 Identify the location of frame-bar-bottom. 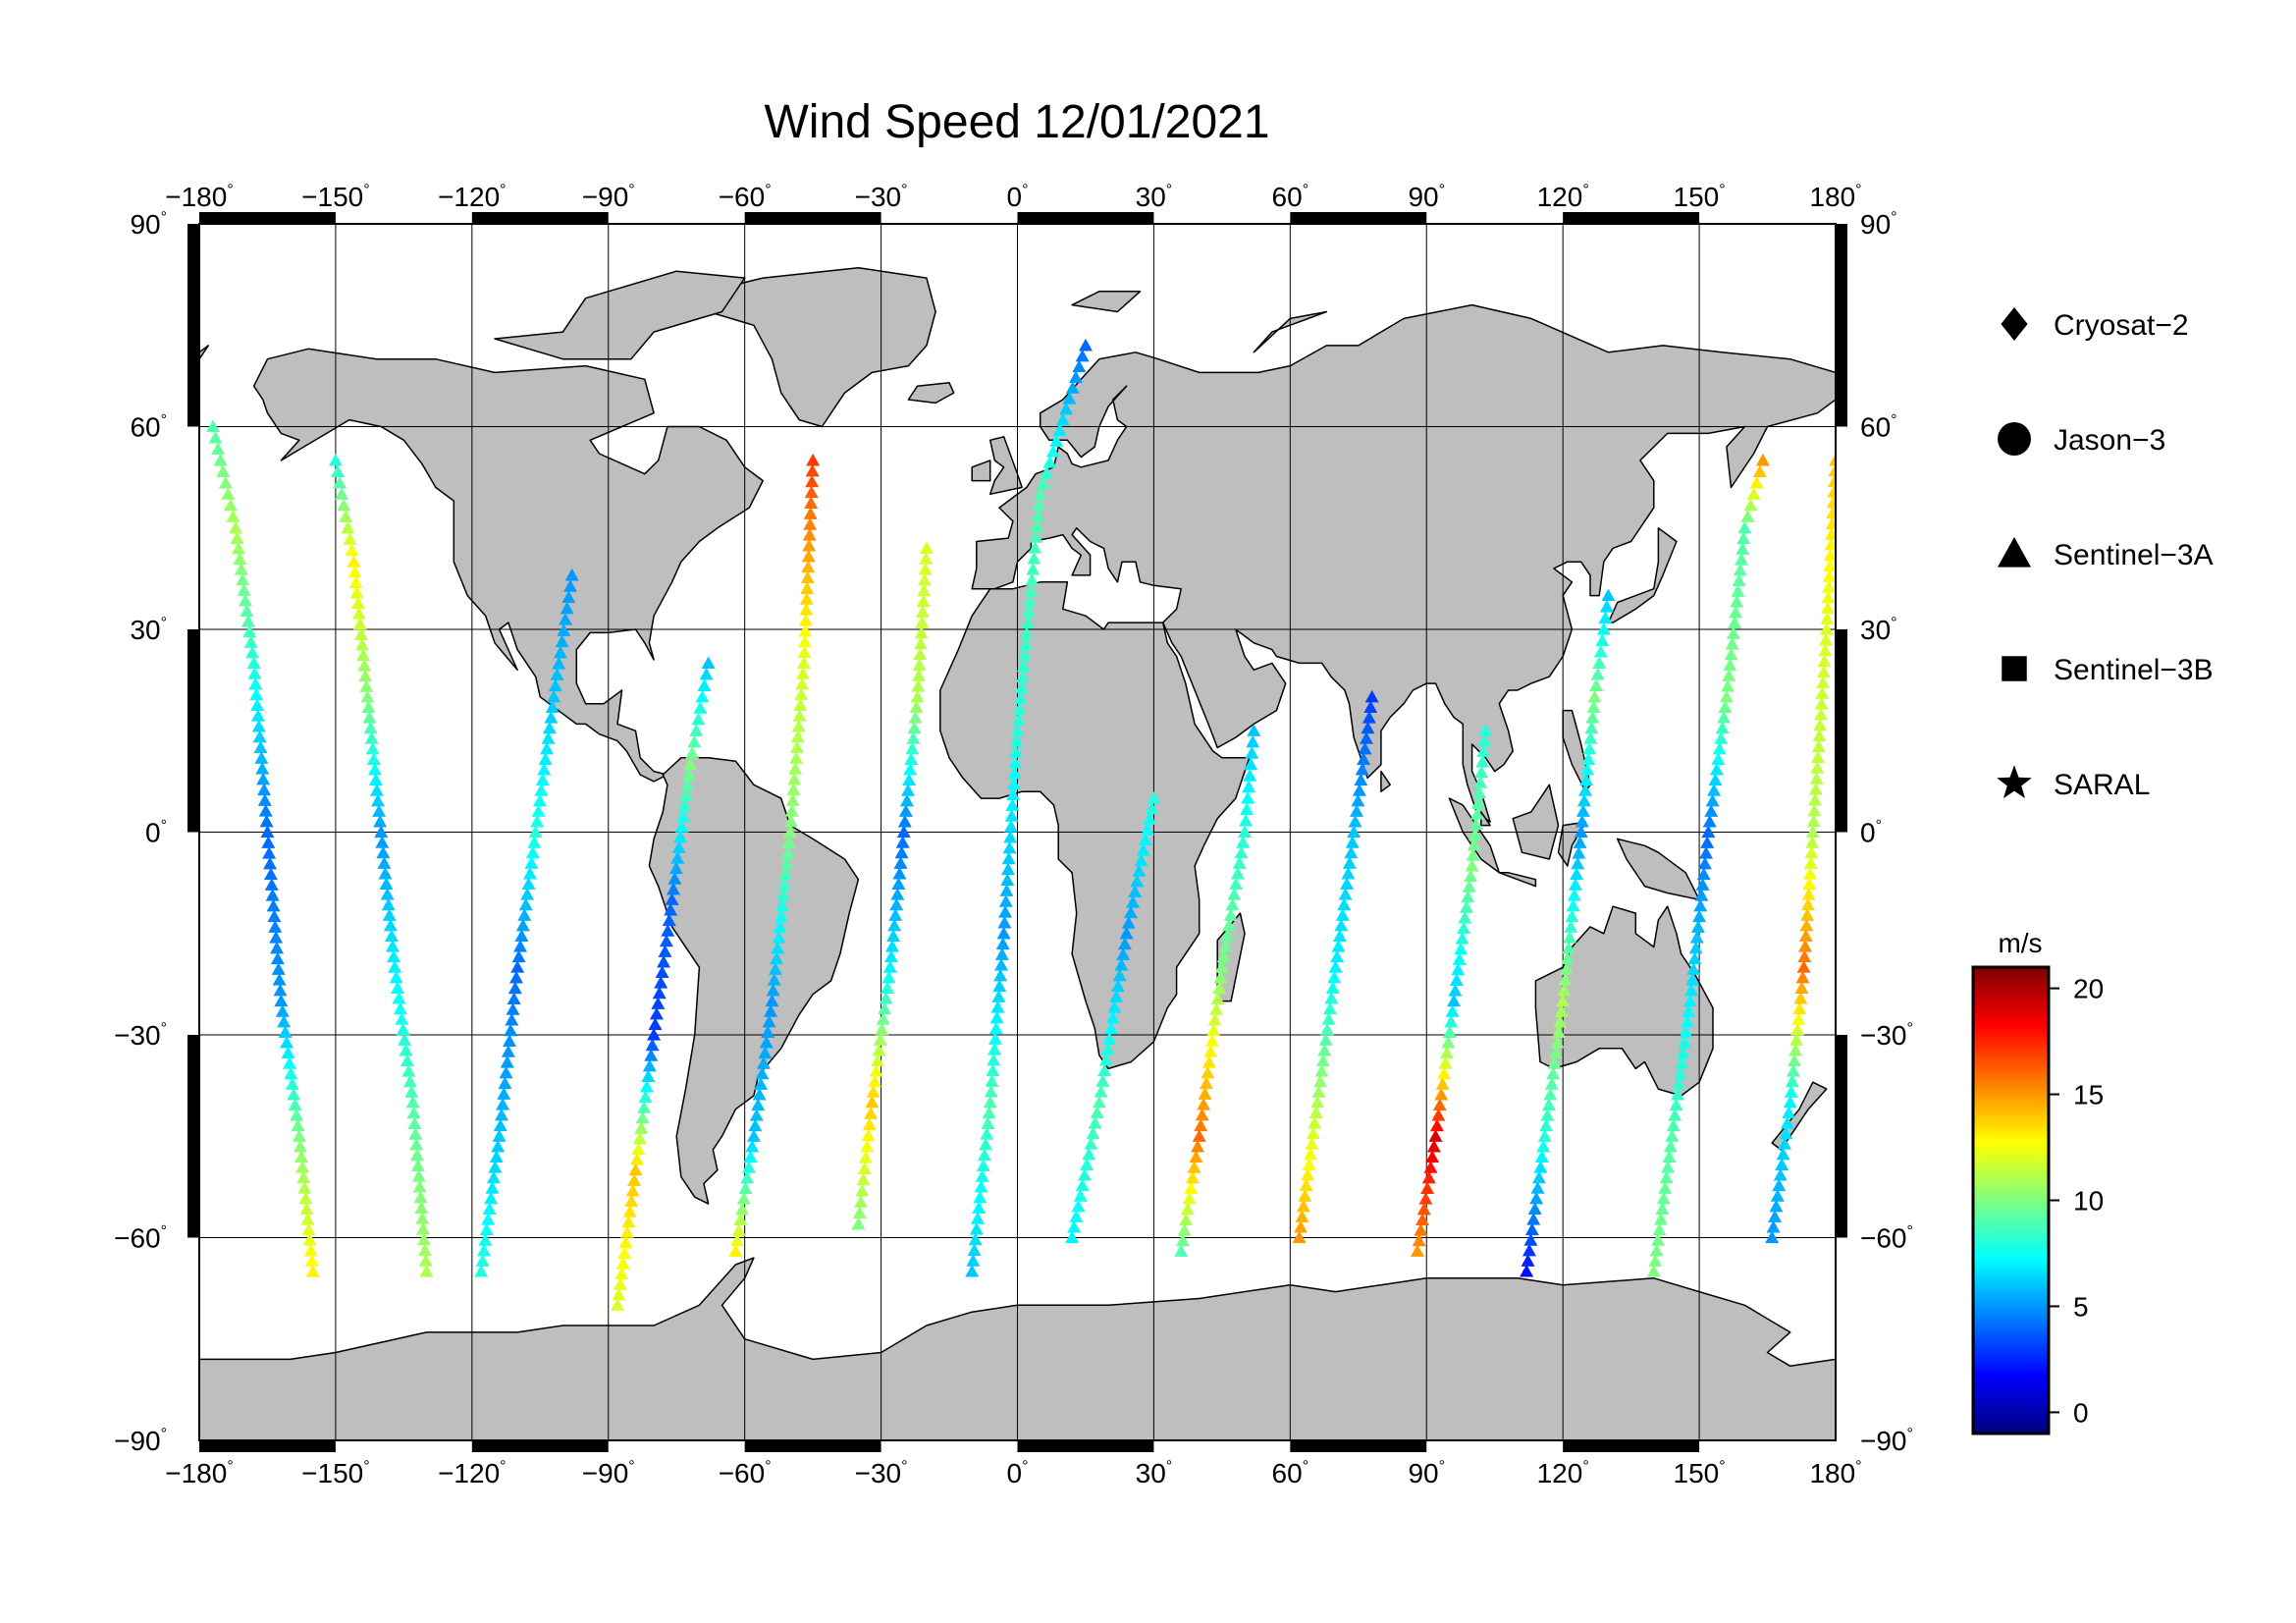
(1631, 1446).